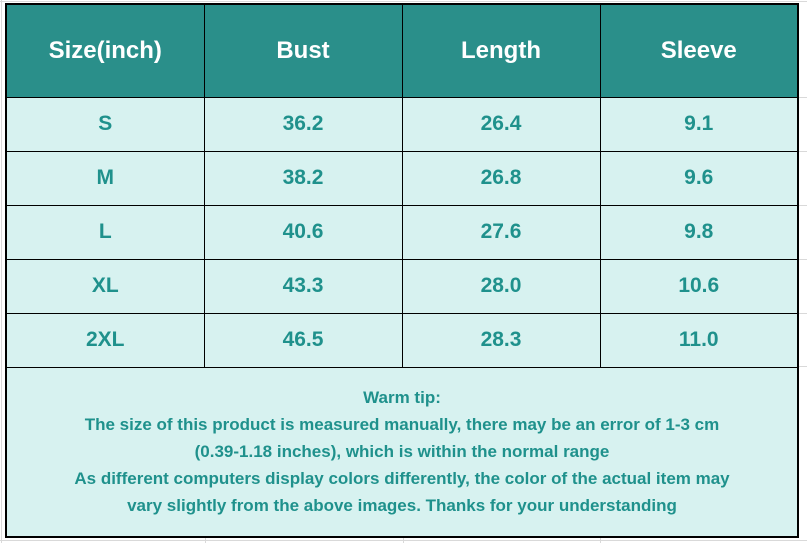 This screenshot has height=543, width=807. I want to click on size-label: S, so click(105, 124).